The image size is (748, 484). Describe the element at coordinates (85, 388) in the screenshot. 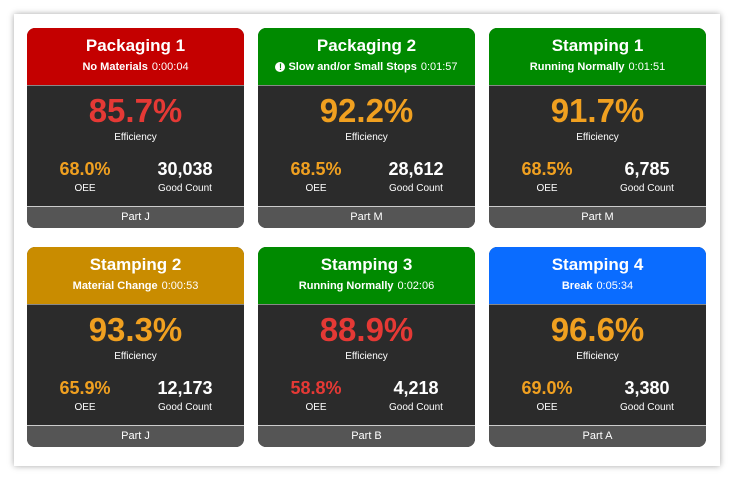

I see `oee-value: 65.9%` at that location.